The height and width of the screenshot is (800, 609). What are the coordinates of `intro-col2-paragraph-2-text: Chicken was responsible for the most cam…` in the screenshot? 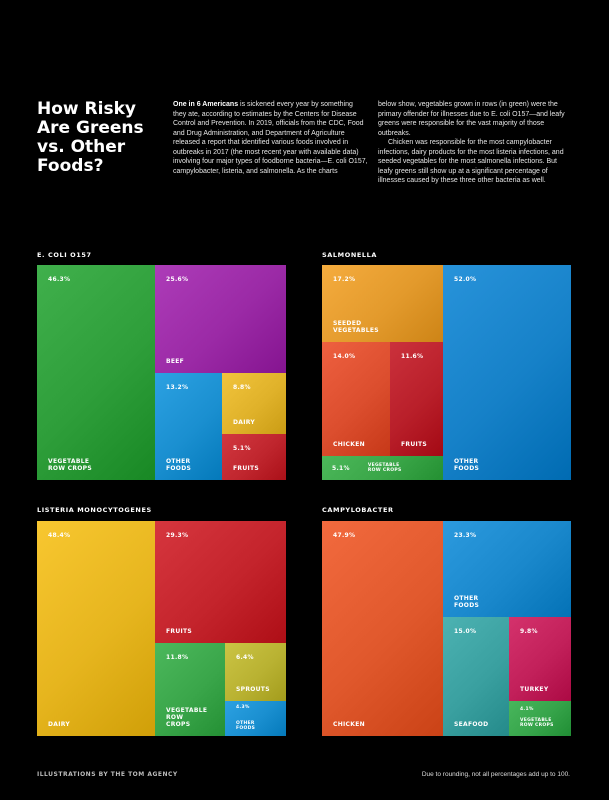 It's located at (471, 161).